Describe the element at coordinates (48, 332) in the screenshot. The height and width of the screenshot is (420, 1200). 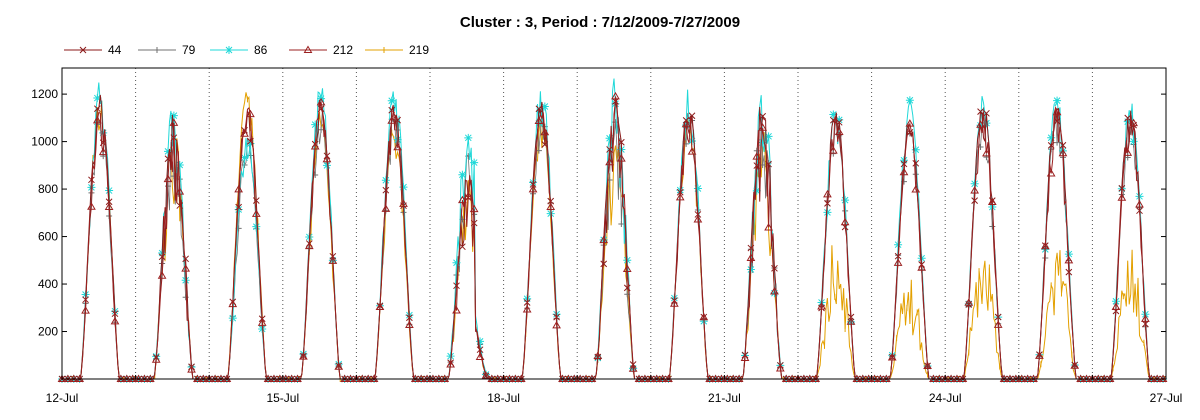
I see `y-tick-label: 200` at that location.